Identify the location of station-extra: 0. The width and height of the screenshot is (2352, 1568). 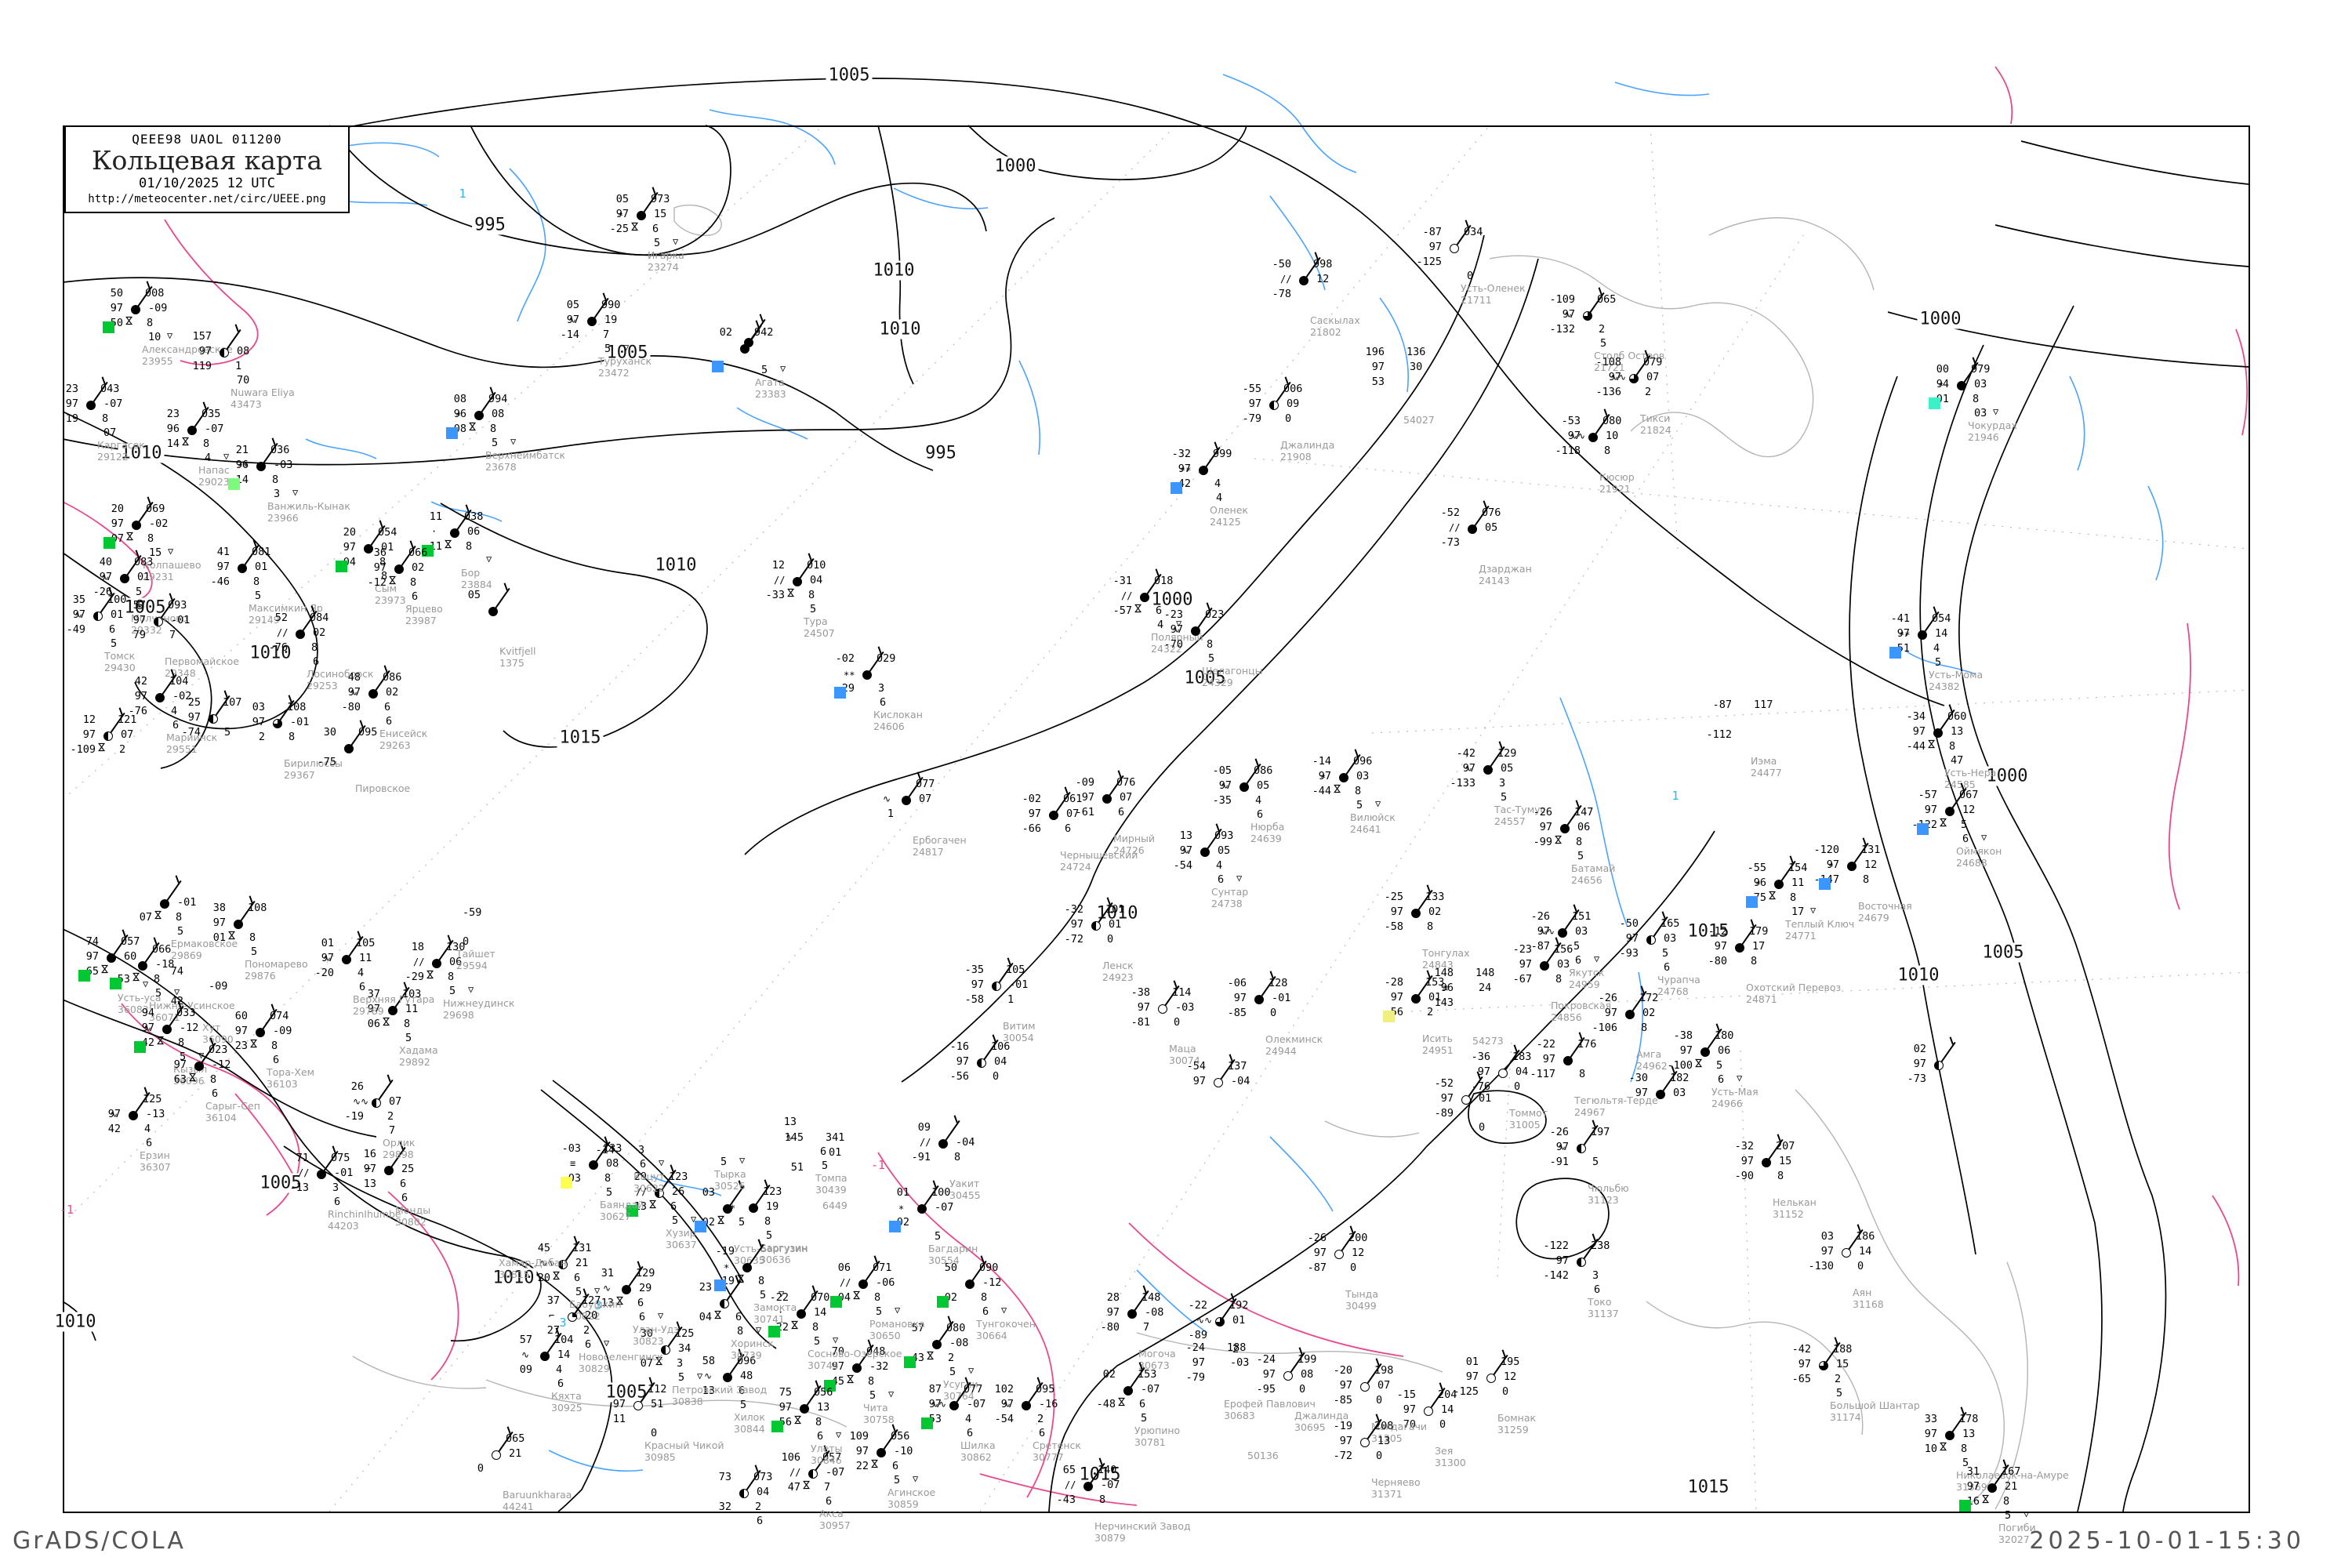
(1482, 1127).